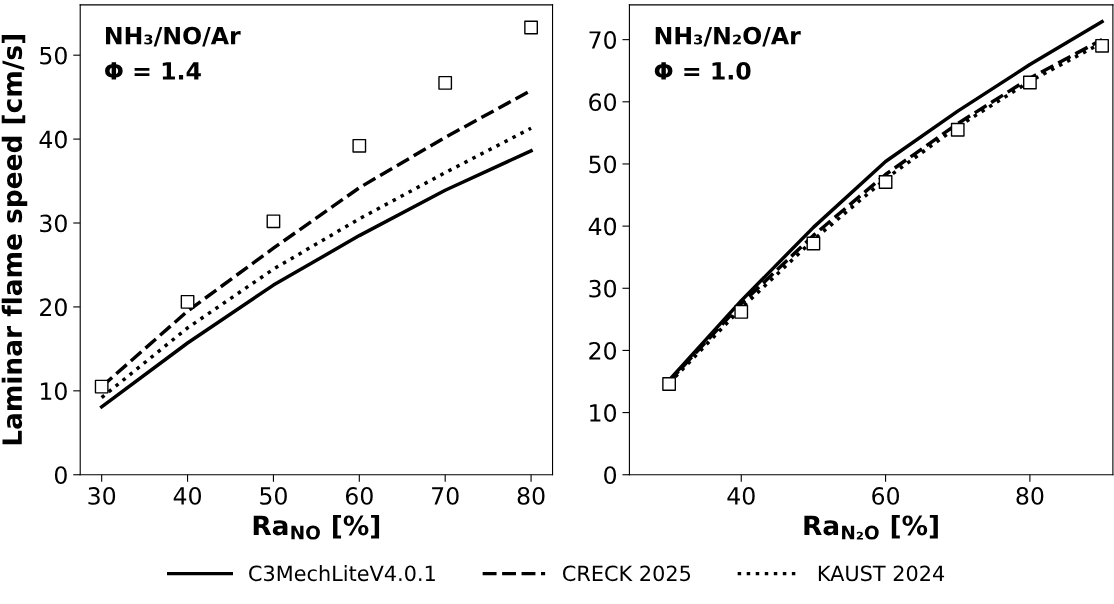 This screenshot has height=604, width=1114. Describe the element at coordinates (102, 495) in the screenshot. I see `x-tick-label: 30` at that location.